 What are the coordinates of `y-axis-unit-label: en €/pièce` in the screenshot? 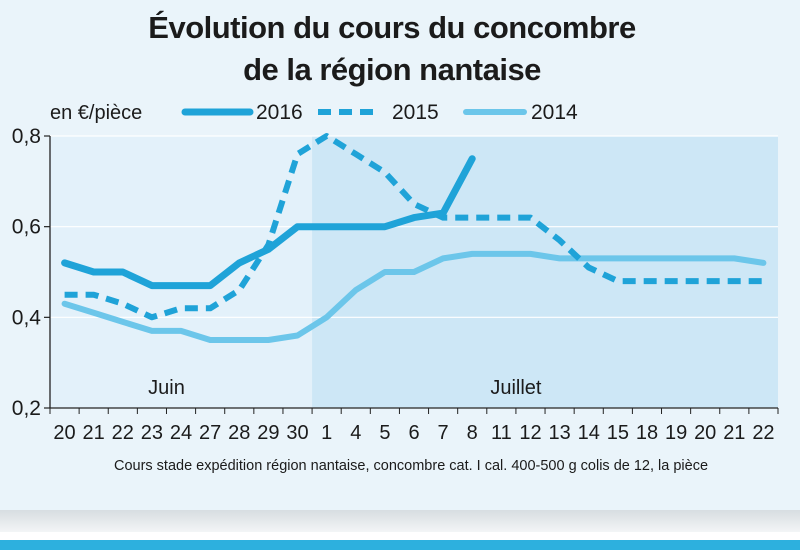 It's located at (96, 113).